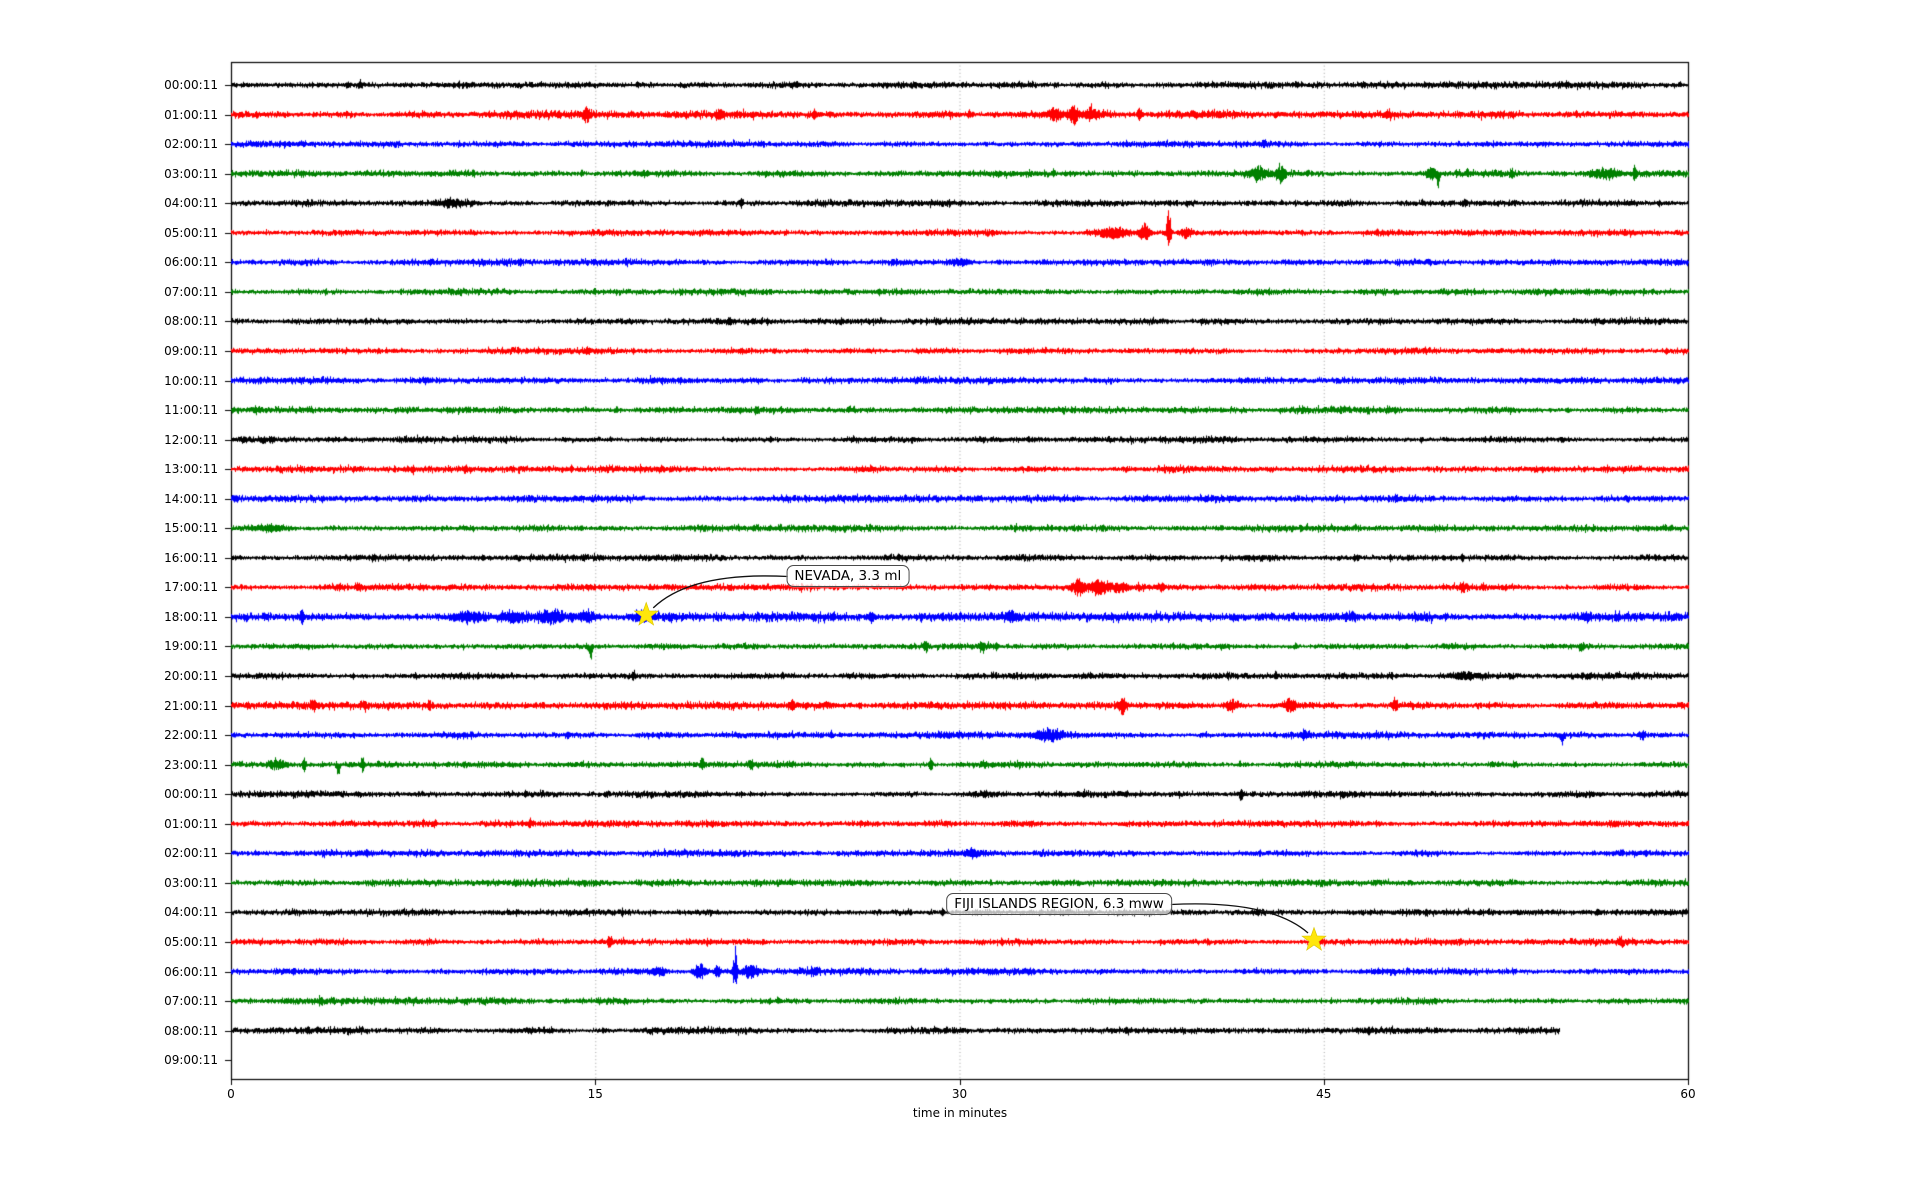  What do you see at coordinates (191, 646) in the screenshot?
I see `y-tick-label: 19:00:11` at bounding box center [191, 646].